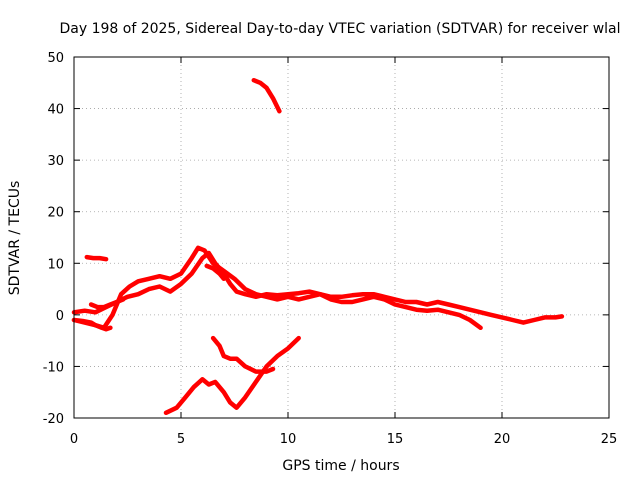 The height and width of the screenshot is (480, 640). What do you see at coordinates (55, 213) in the screenshot?
I see `y-tick-label: 20` at bounding box center [55, 213].